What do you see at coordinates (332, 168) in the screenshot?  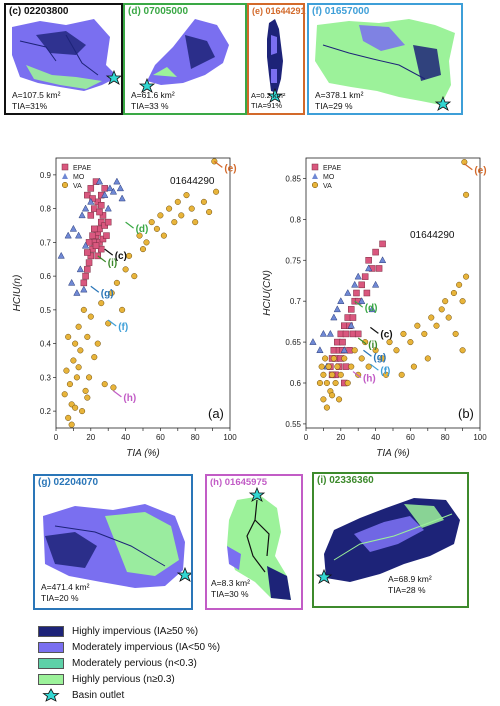 I see `legend-entry: EPAE` at bounding box center [332, 168].